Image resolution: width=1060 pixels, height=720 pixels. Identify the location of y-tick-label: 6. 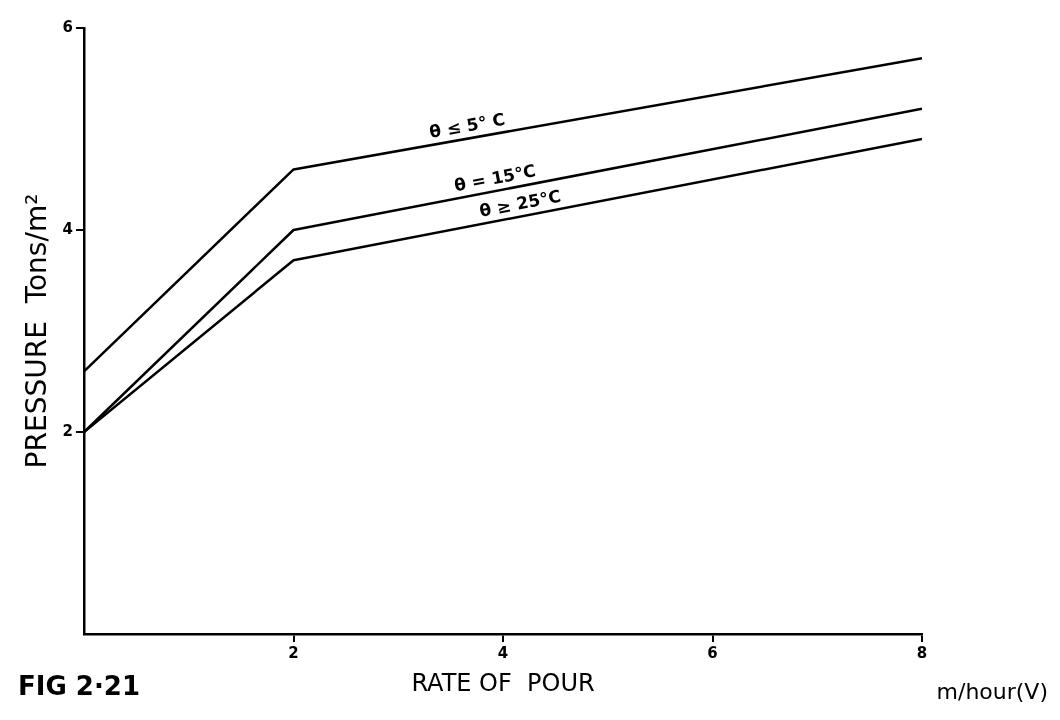
(68, 26).